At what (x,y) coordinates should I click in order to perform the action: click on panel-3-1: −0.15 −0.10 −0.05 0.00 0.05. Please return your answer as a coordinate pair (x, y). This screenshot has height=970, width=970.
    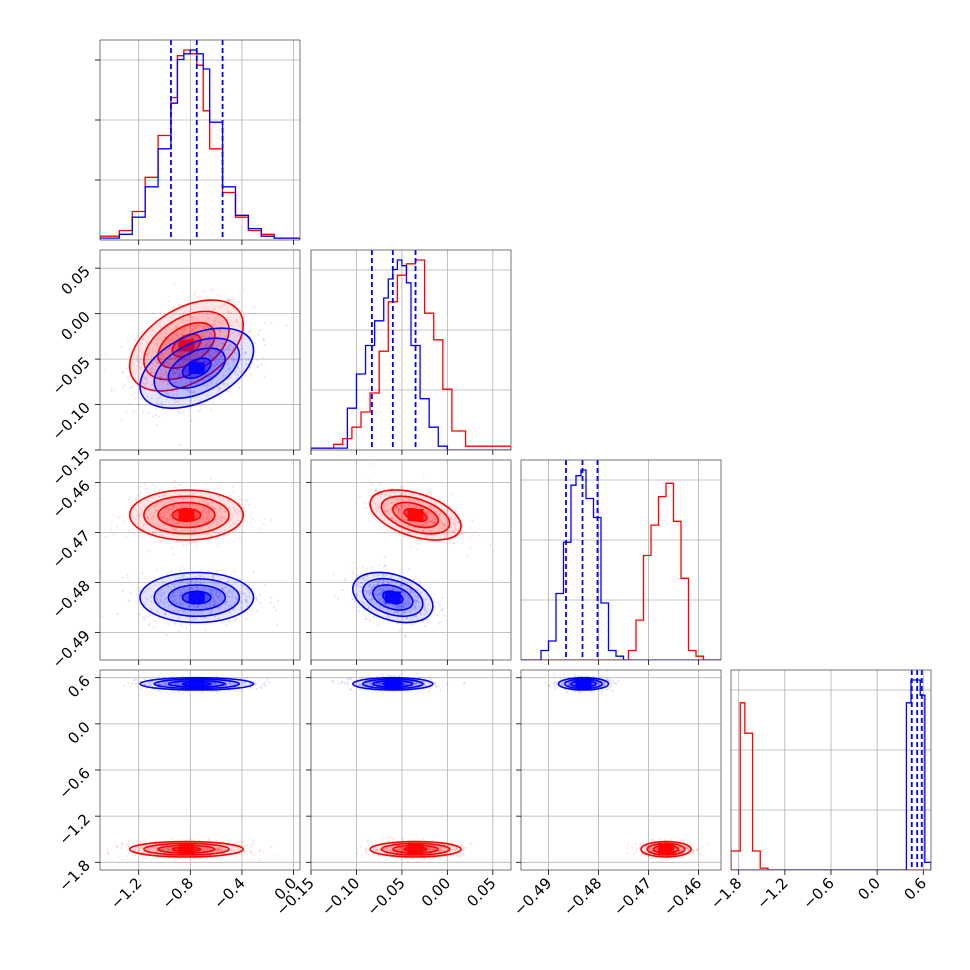
    Looking at the image, I should click on (392, 794).